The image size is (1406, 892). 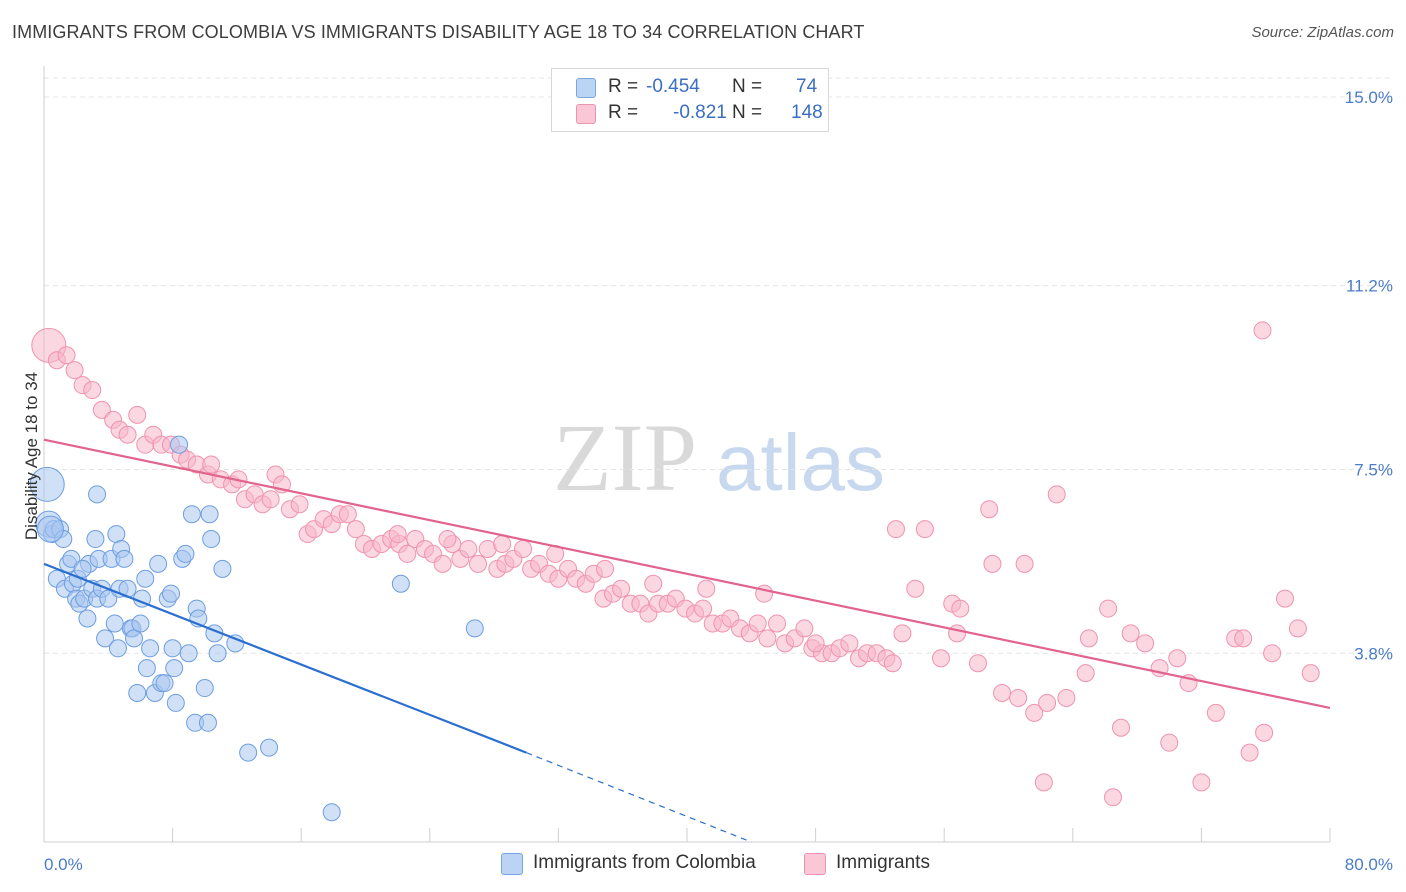 What do you see at coordinates (1369, 97) in the screenshot?
I see `y-tick-label: 15.0%` at bounding box center [1369, 97].